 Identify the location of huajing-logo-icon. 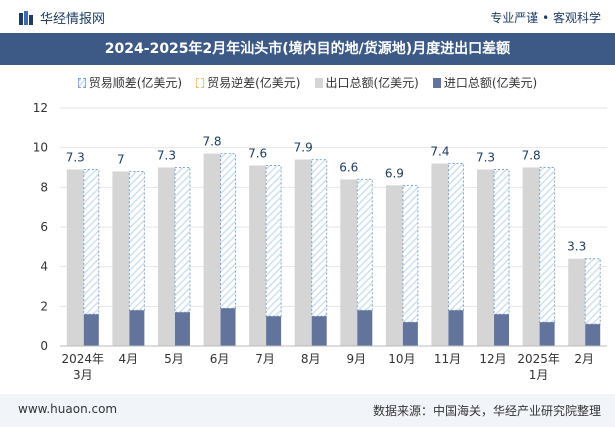
(26, 17).